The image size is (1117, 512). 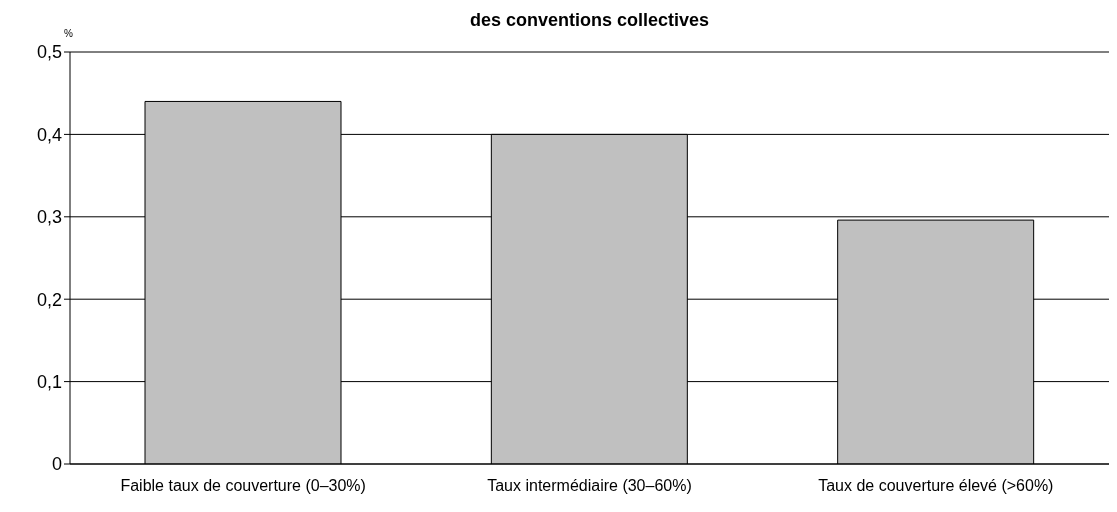 I want to click on x-tick-label: Taux de couverture élevé (>60%), so click(x=936, y=486).